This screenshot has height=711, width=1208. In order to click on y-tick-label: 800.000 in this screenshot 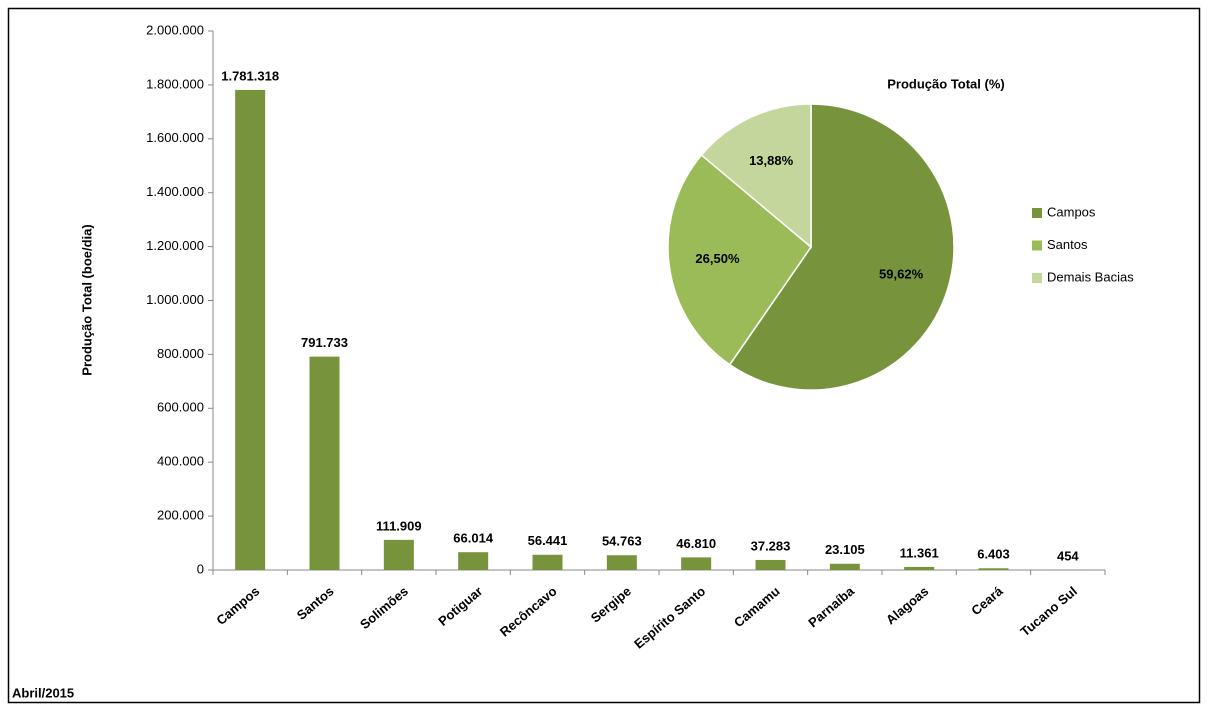, I will do `click(180, 353)`.